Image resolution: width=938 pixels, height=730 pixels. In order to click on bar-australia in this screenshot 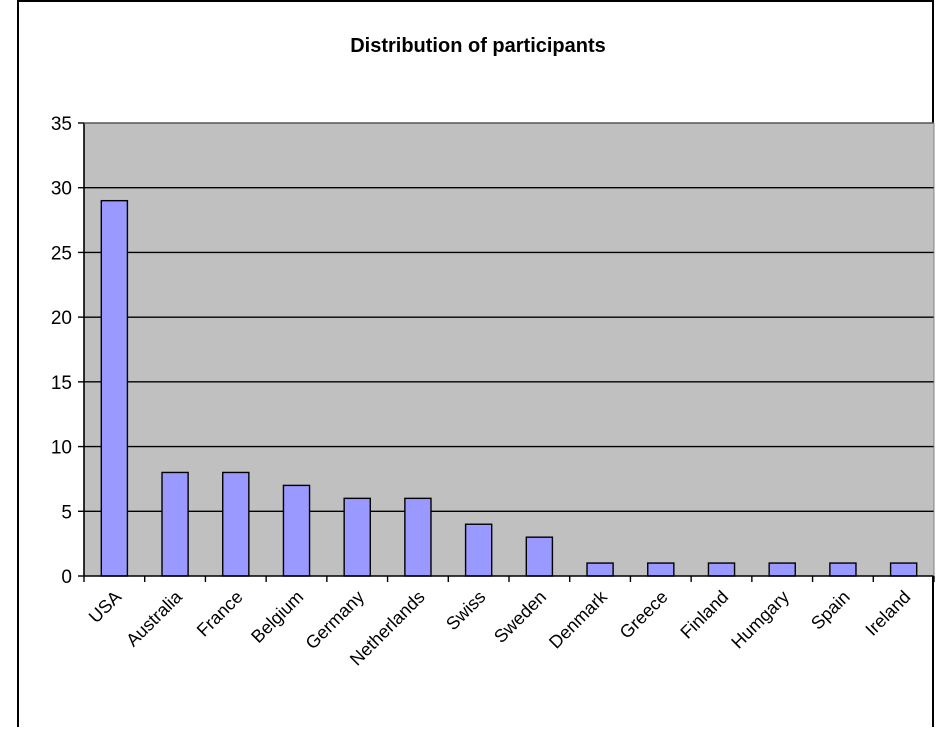, I will do `click(175, 524)`.